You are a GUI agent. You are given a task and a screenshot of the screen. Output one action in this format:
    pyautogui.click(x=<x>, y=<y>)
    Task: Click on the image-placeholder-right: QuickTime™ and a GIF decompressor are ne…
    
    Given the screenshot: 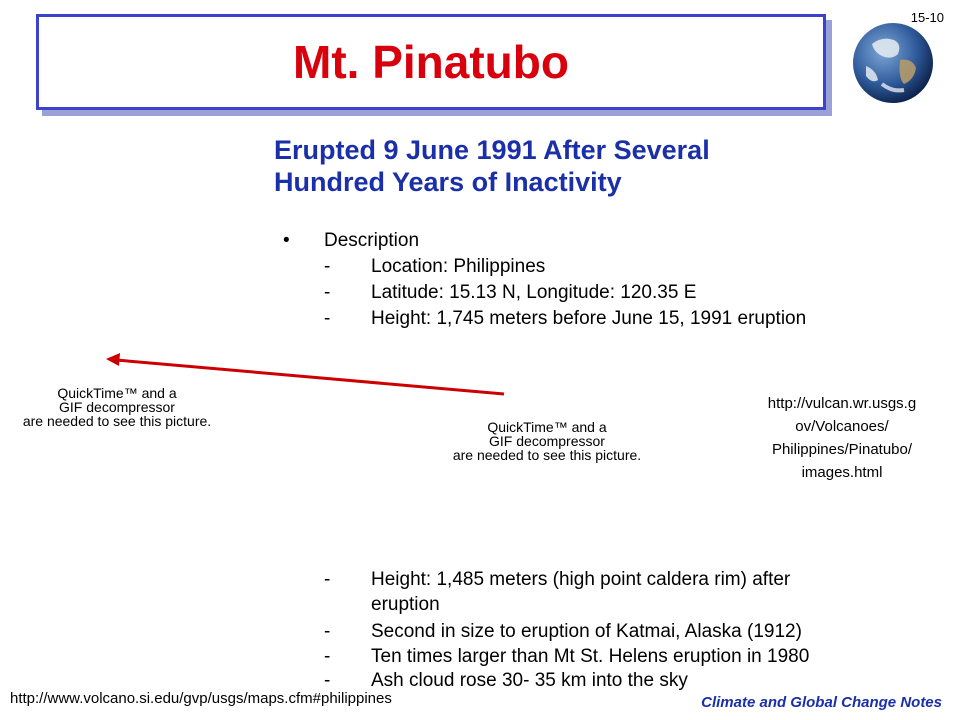 What is the action you would take?
    pyautogui.click(x=547, y=441)
    